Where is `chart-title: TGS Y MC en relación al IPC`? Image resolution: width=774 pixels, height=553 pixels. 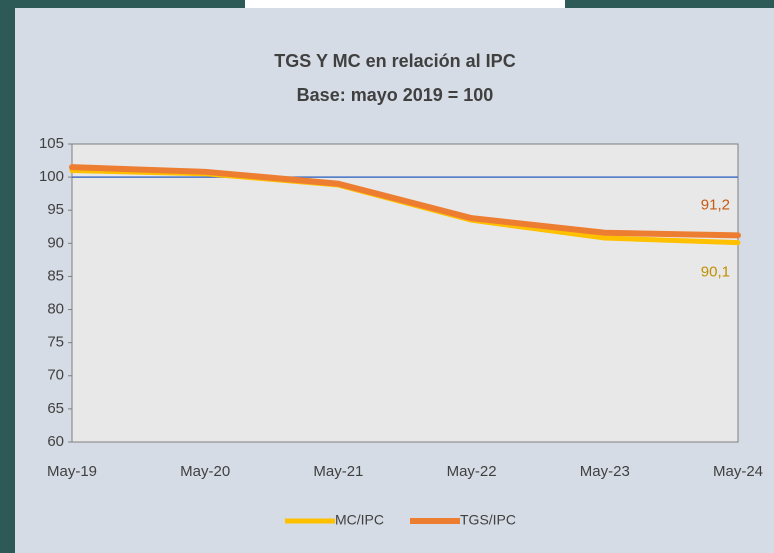
chart-title: TGS Y MC en relación al IPC is located at coordinates (394, 61).